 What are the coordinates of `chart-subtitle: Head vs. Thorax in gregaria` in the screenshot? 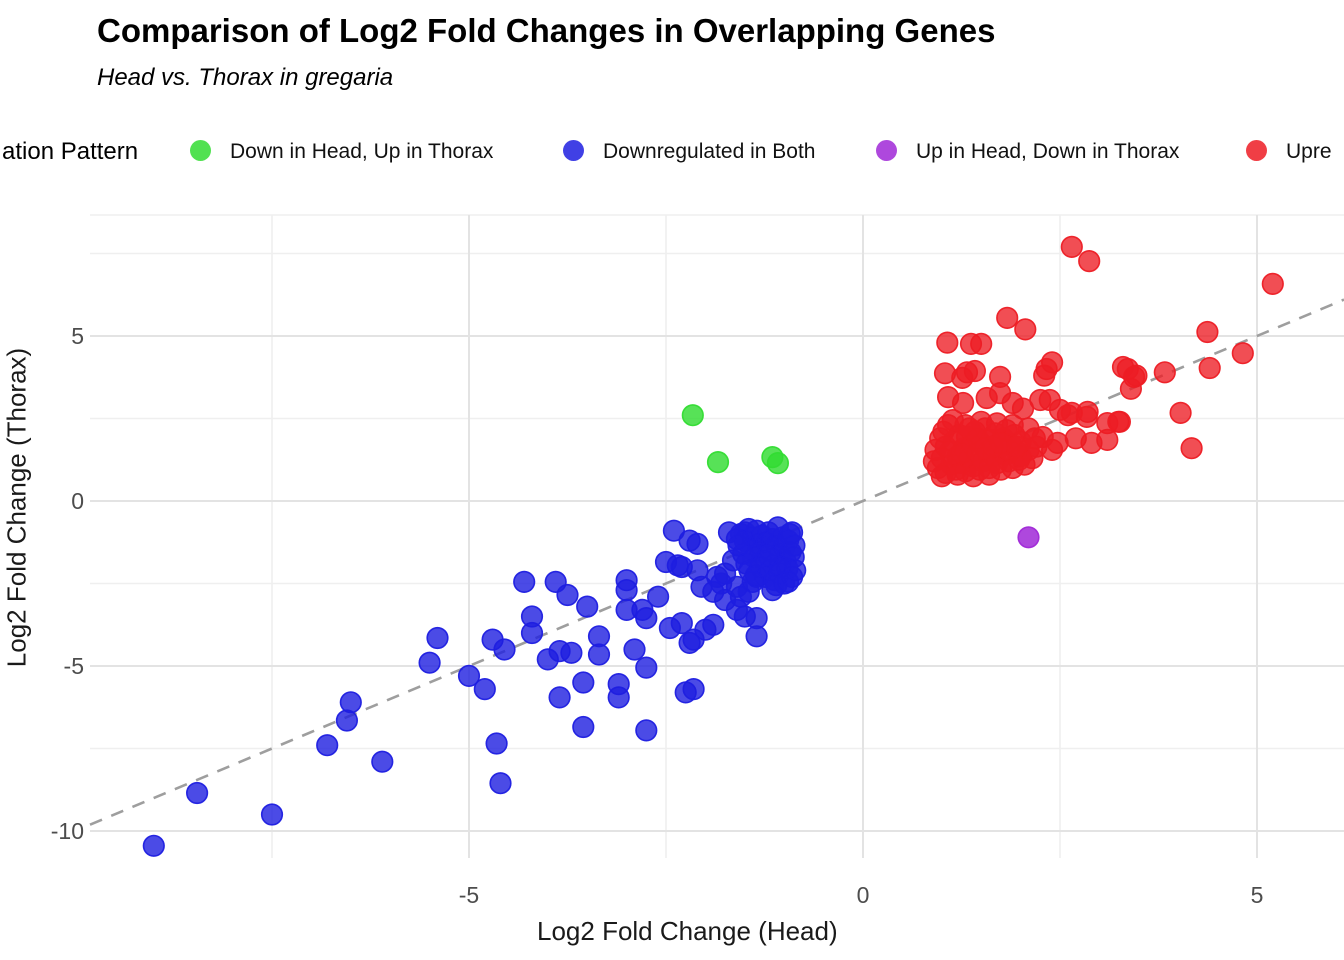 It's located at (245, 77).